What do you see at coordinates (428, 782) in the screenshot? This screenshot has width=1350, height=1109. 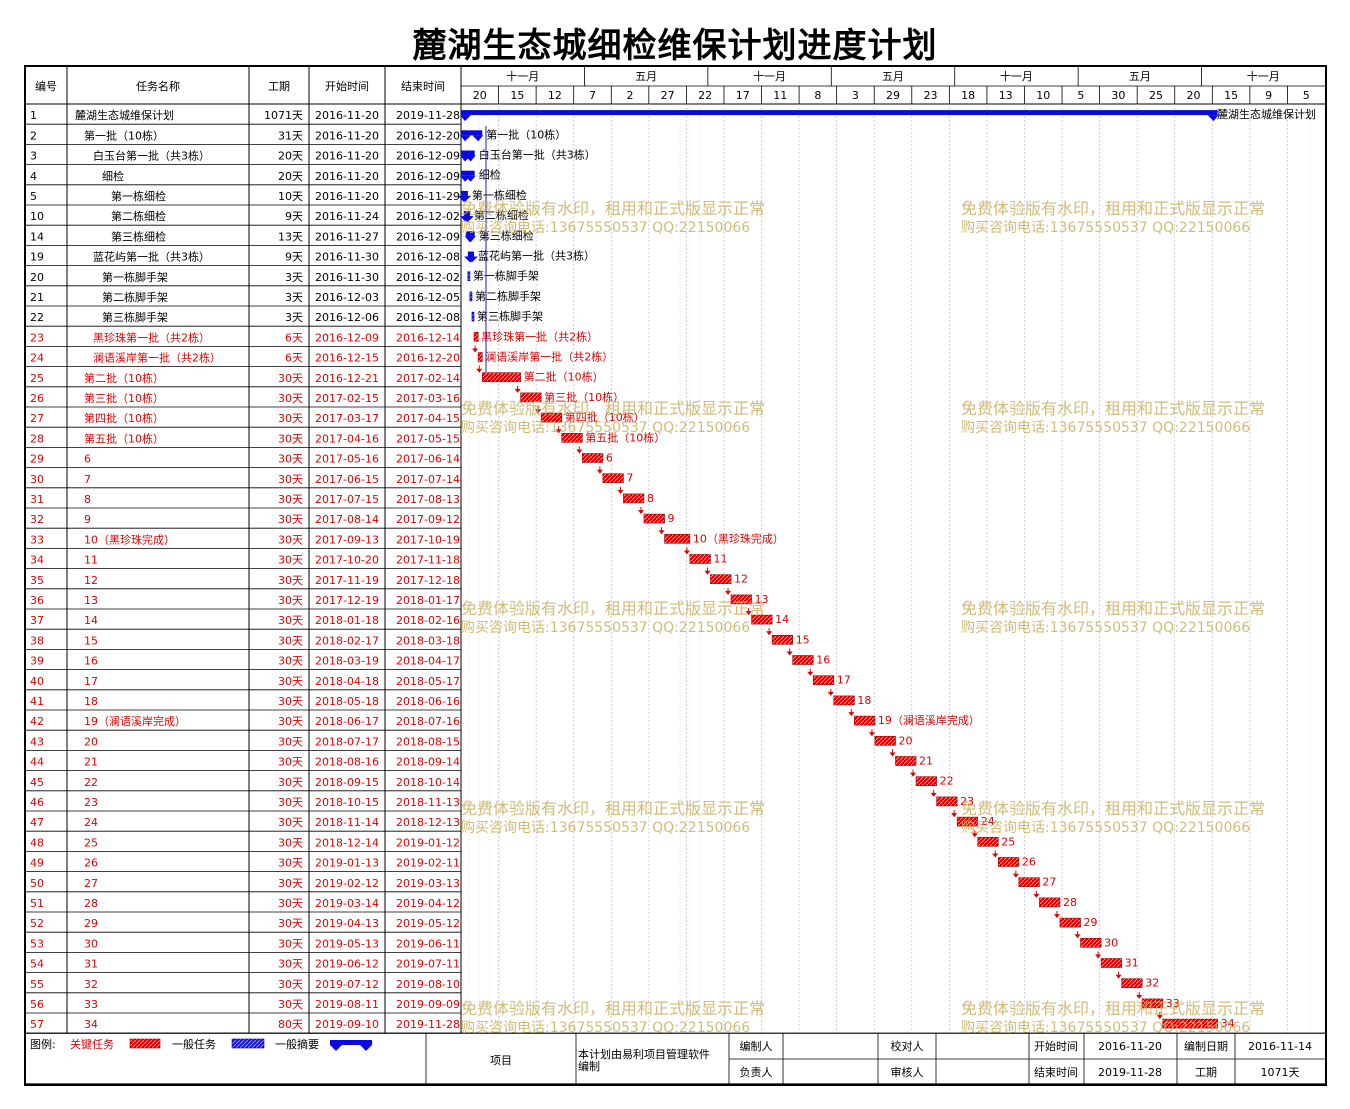 I see `task-end: 2018-10-14` at bounding box center [428, 782].